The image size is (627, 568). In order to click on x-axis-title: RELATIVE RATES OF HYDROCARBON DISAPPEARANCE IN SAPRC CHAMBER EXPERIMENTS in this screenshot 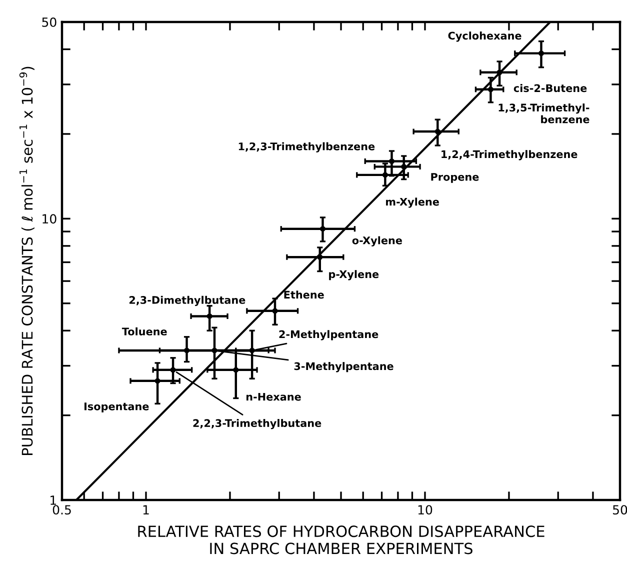, I will do `click(341, 540)`.